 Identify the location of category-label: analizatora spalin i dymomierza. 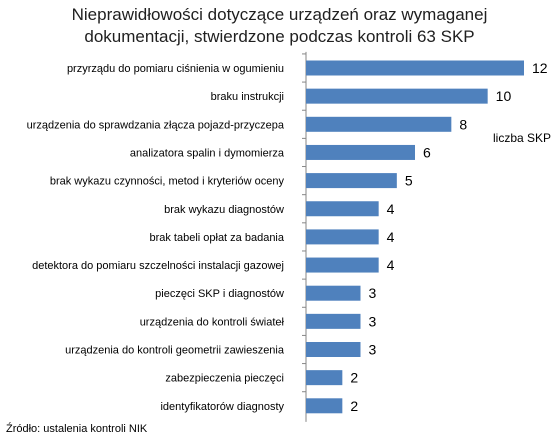
(207, 153).